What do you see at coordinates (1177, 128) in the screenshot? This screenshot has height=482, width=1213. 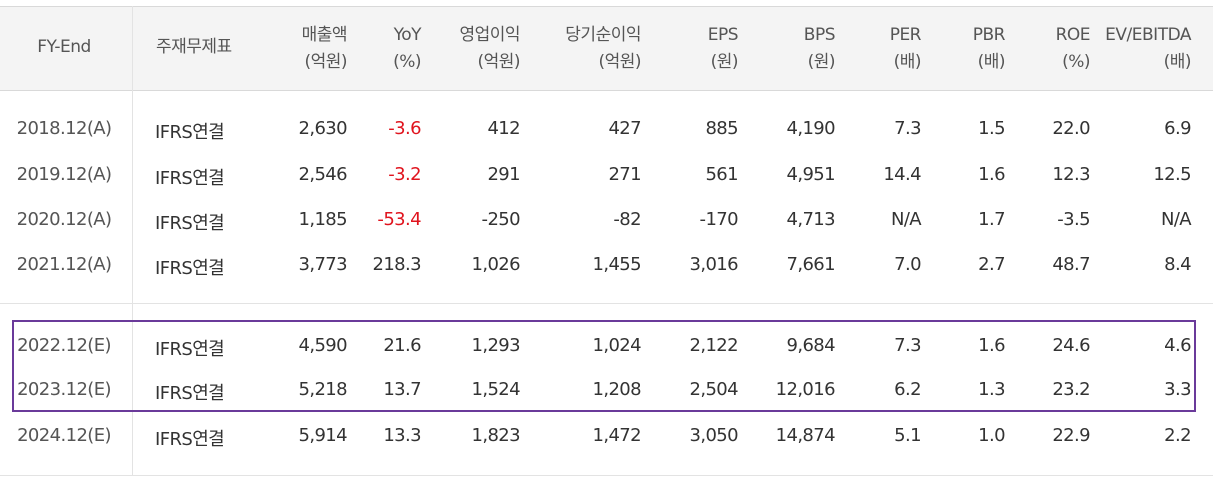 I see `cell-ev-ebitda: 6.9` at bounding box center [1177, 128].